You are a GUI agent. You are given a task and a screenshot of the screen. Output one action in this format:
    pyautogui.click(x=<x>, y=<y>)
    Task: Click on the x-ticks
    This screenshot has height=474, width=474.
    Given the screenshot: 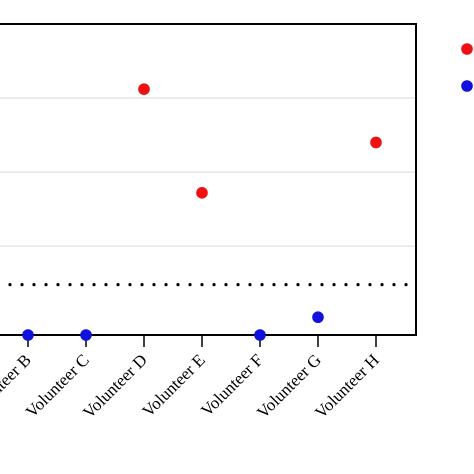 What is the action you would take?
    pyautogui.click(x=202, y=341)
    